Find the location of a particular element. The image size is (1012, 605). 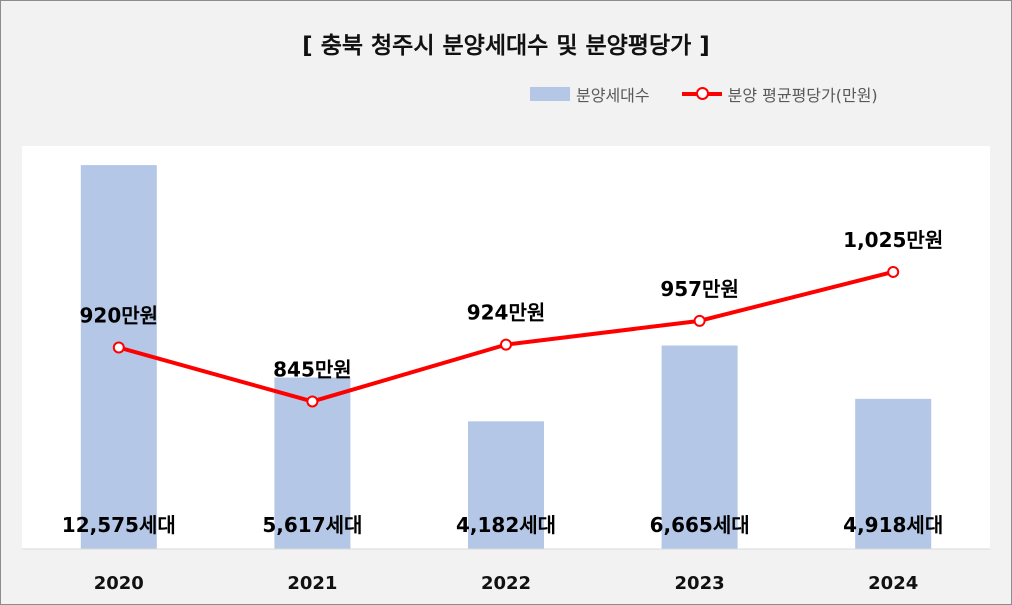

bar-label-2024: 4,918세대 is located at coordinates (893, 525).